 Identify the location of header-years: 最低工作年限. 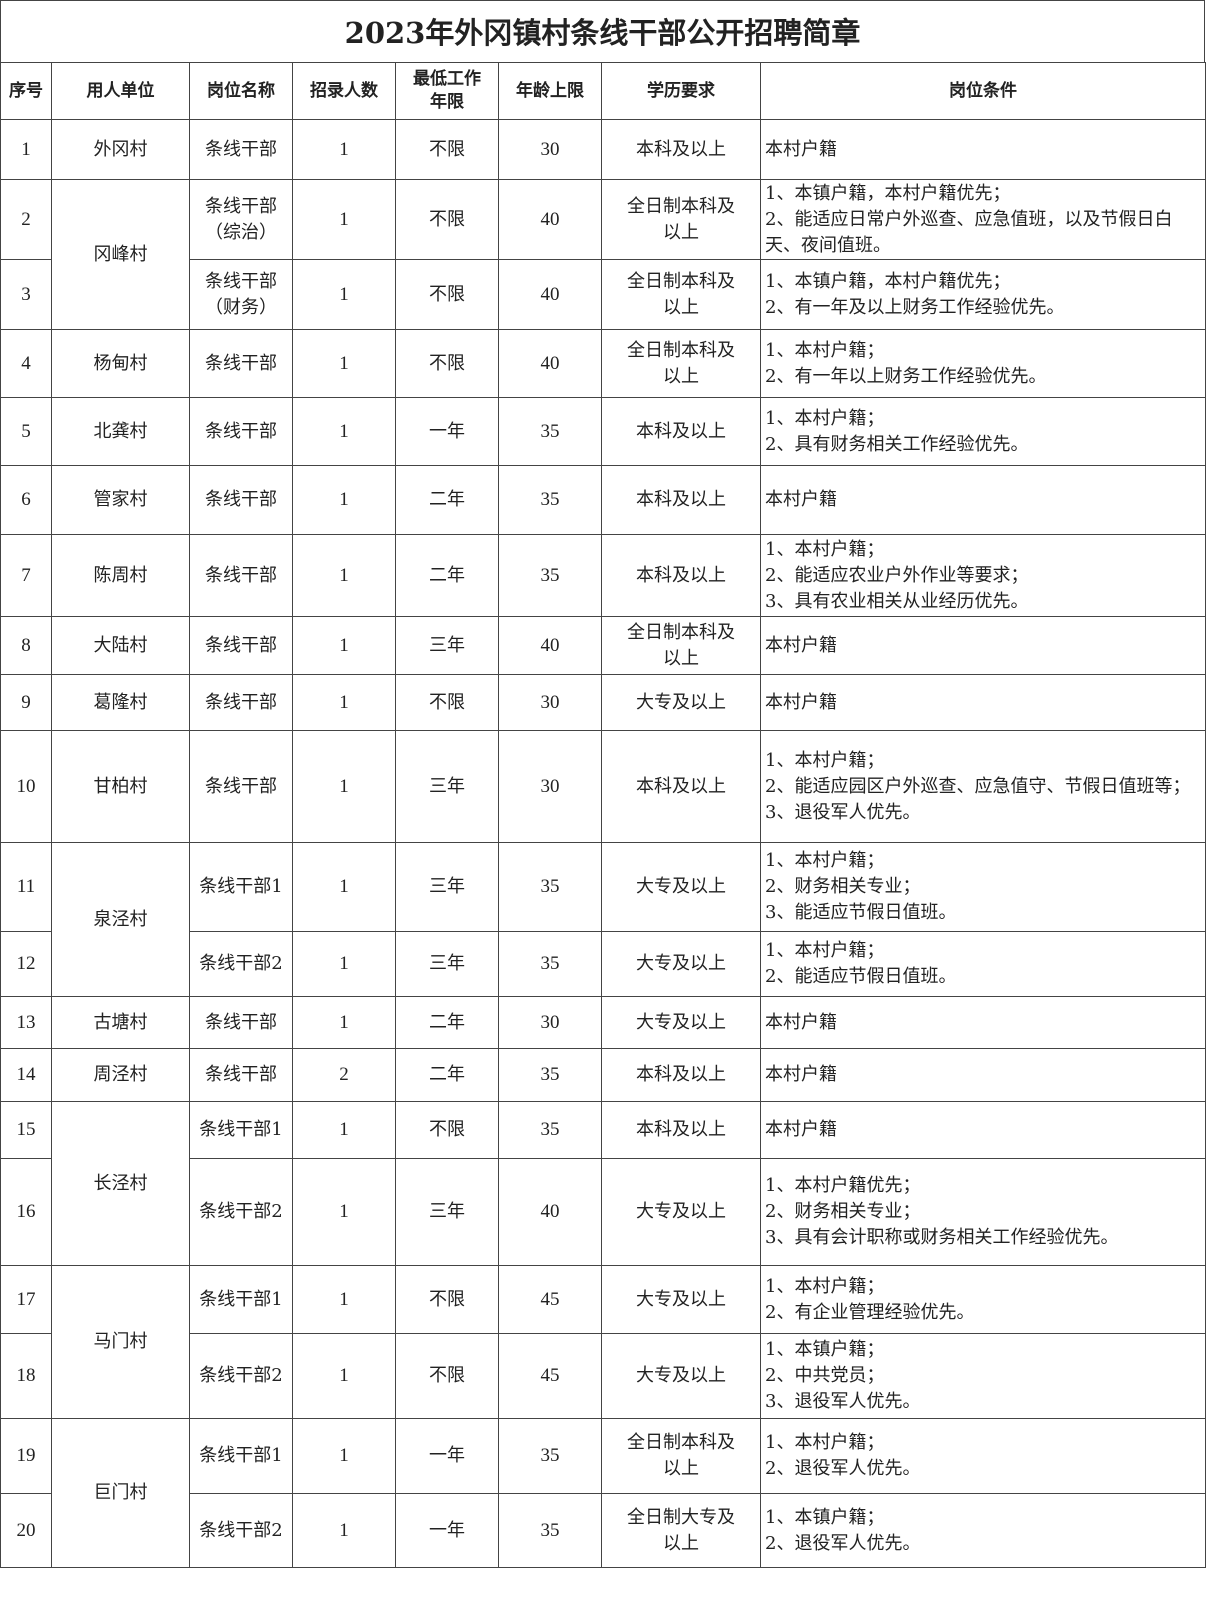
(447, 91).